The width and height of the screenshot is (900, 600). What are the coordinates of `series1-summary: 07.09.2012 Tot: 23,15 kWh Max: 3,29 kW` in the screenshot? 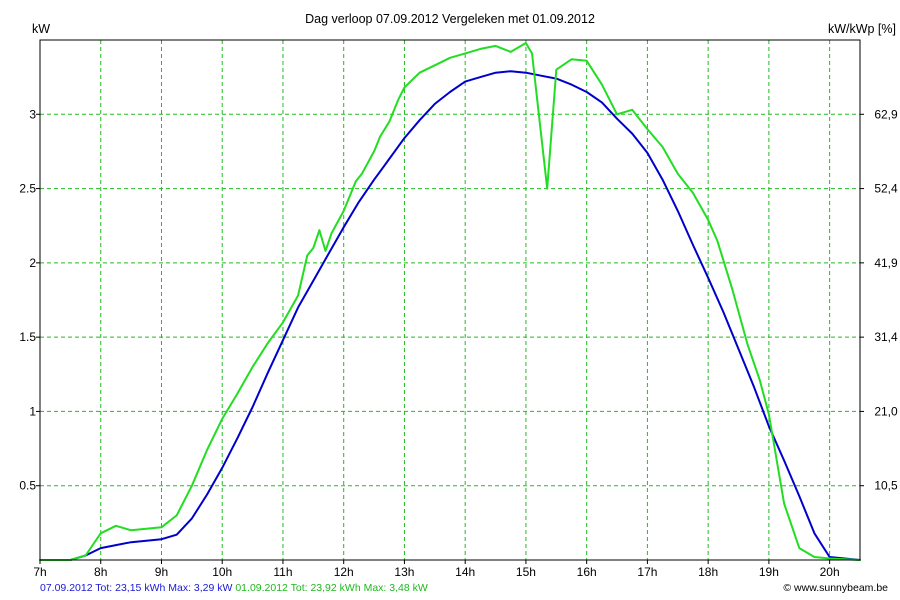 It's located at (136, 588).